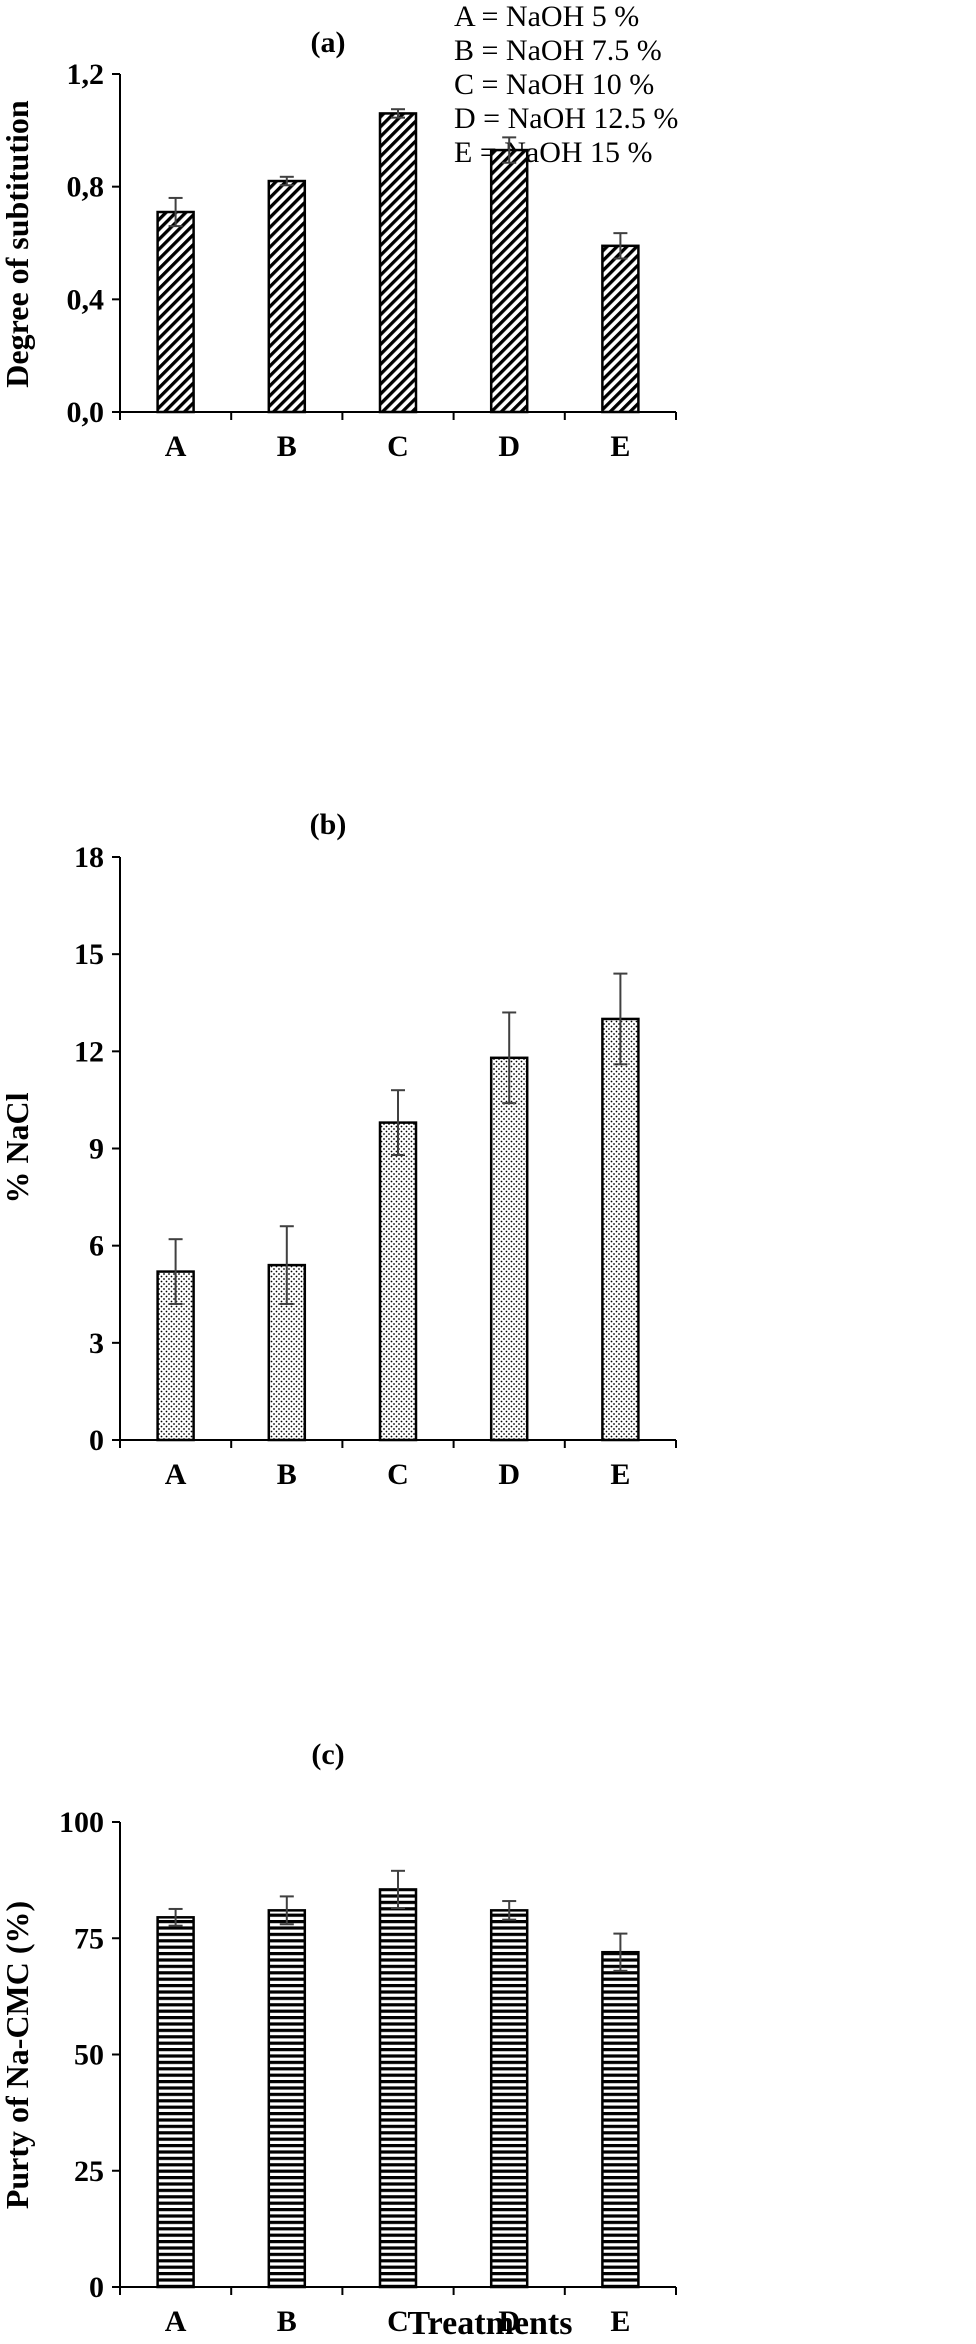 The image size is (976, 2344). What do you see at coordinates (558, 50) in the screenshot?
I see `legend-entry-b: B = NaOH 7.5 %` at bounding box center [558, 50].